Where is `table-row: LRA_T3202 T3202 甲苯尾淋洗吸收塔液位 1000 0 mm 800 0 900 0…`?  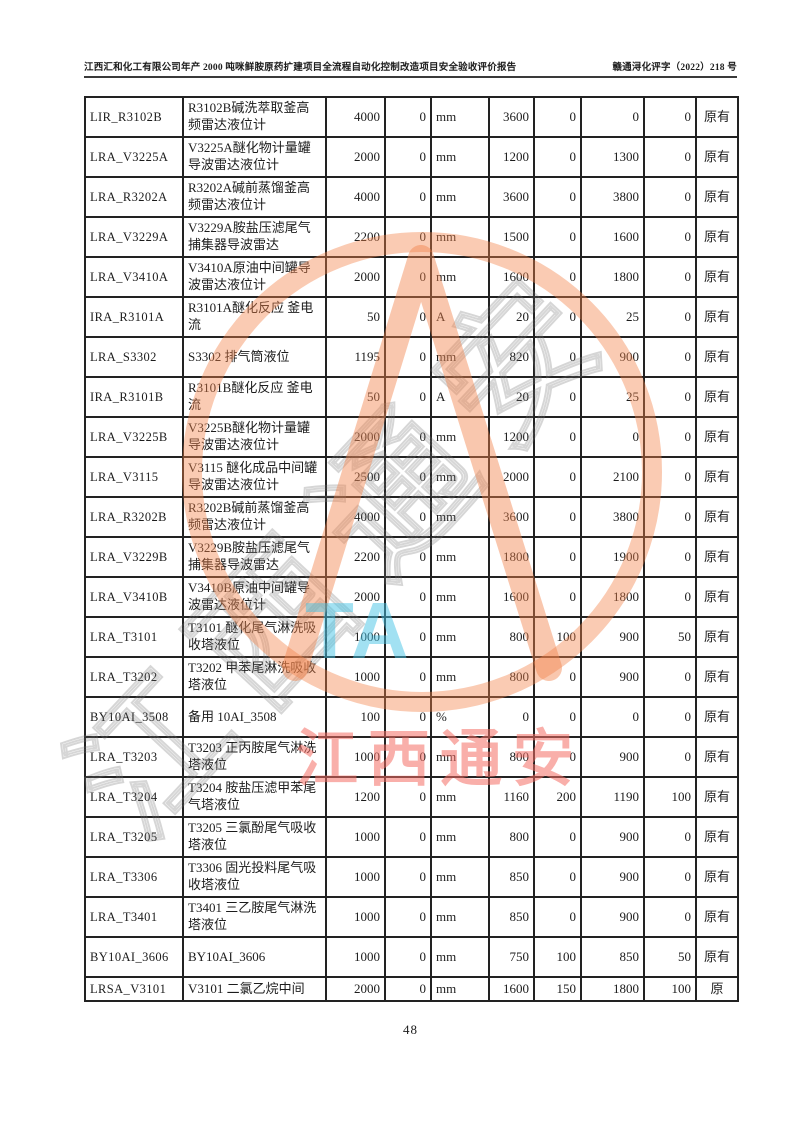
table-row: LRA_T3202 T3202 甲苯尾淋洗吸收塔液位 1000 0 mm 800 0 900 0… is located at coordinates (411, 677).